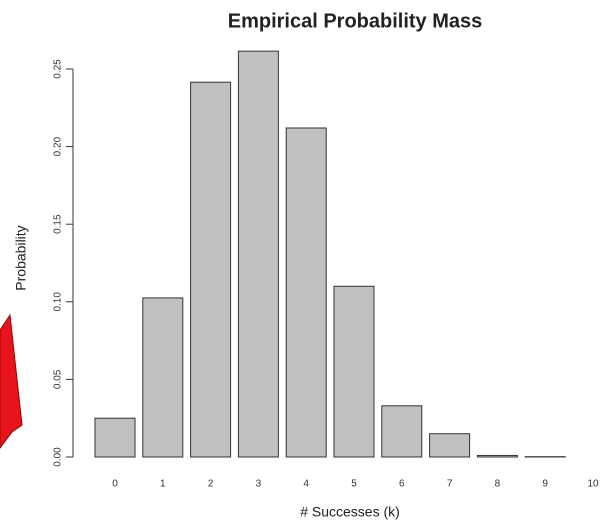  What do you see at coordinates (163, 484) in the screenshot?
I see `x-tick-label: 1` at bounding box center [163, 484].